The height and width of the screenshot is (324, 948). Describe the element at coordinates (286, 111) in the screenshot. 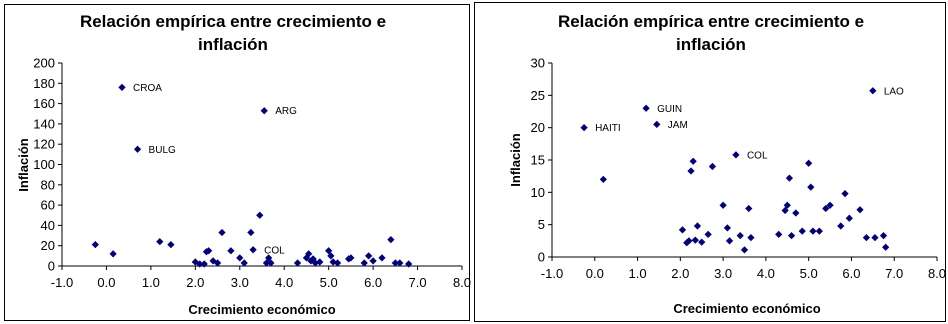

I see `chart-left-annotation-arg: ARG` at that location.